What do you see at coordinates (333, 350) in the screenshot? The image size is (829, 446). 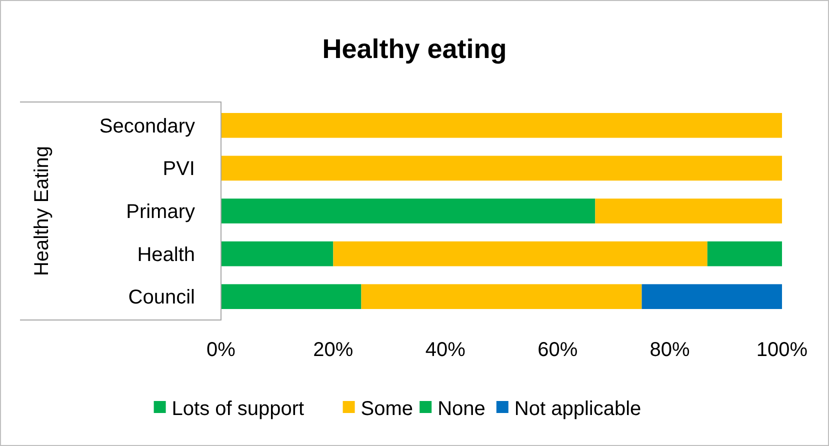 I see `x-tick-label: 20%` at bounding box center [333, 350].